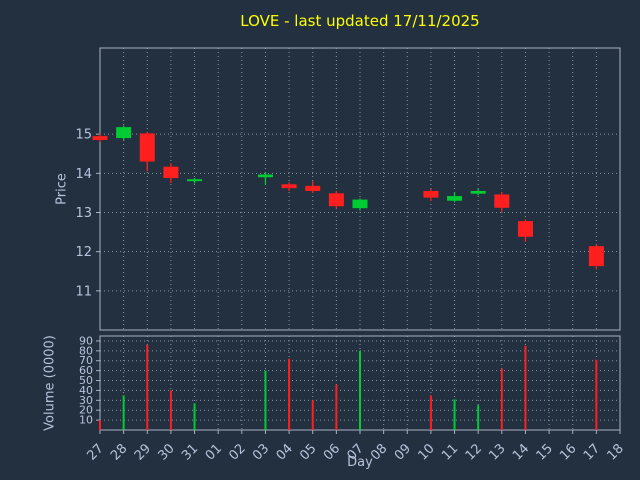  Describe the element at coordinates (83, 135) in the screenshot. I see `price-tick-label: 15` at that location.